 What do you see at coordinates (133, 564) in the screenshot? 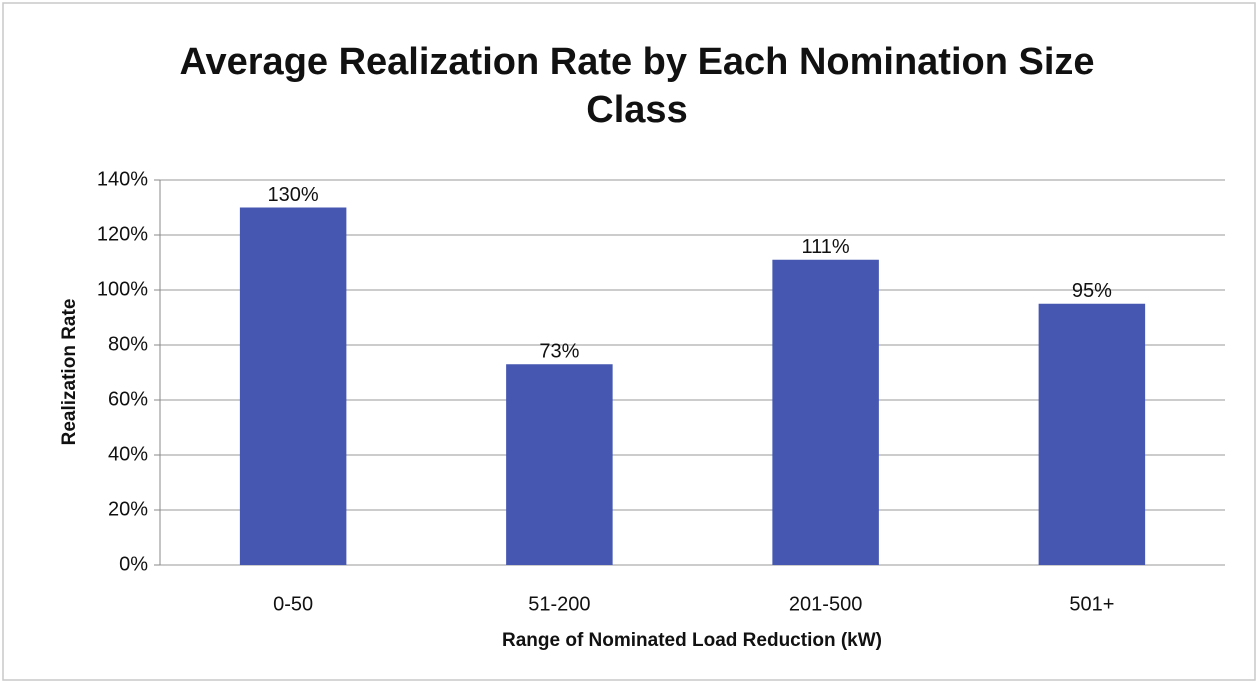
I see `y-tick-label: 0%` at bounding box center [133, 564].